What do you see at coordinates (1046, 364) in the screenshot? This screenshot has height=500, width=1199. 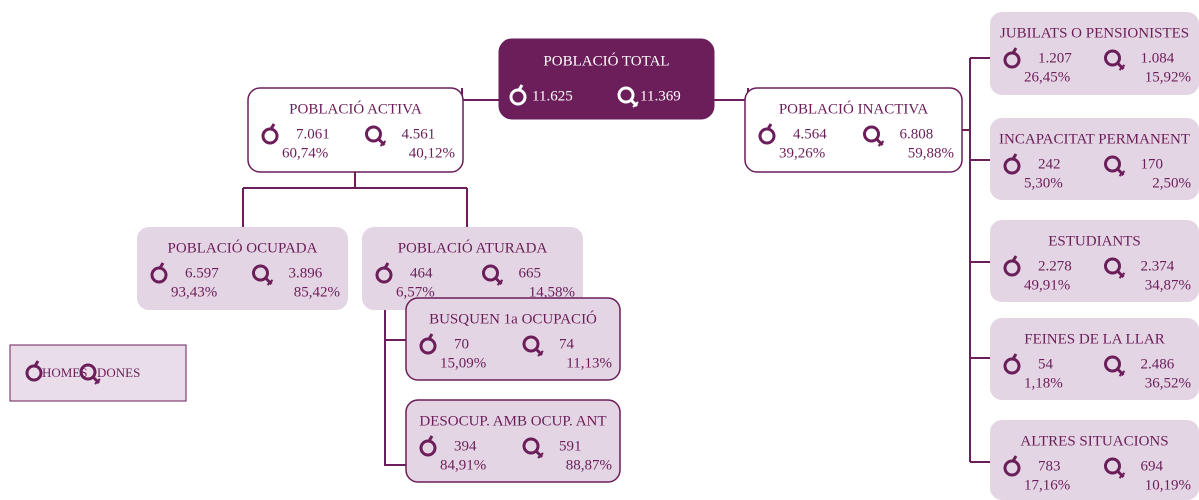 I see `men-count: 54` at bounding box center [1046, 364].